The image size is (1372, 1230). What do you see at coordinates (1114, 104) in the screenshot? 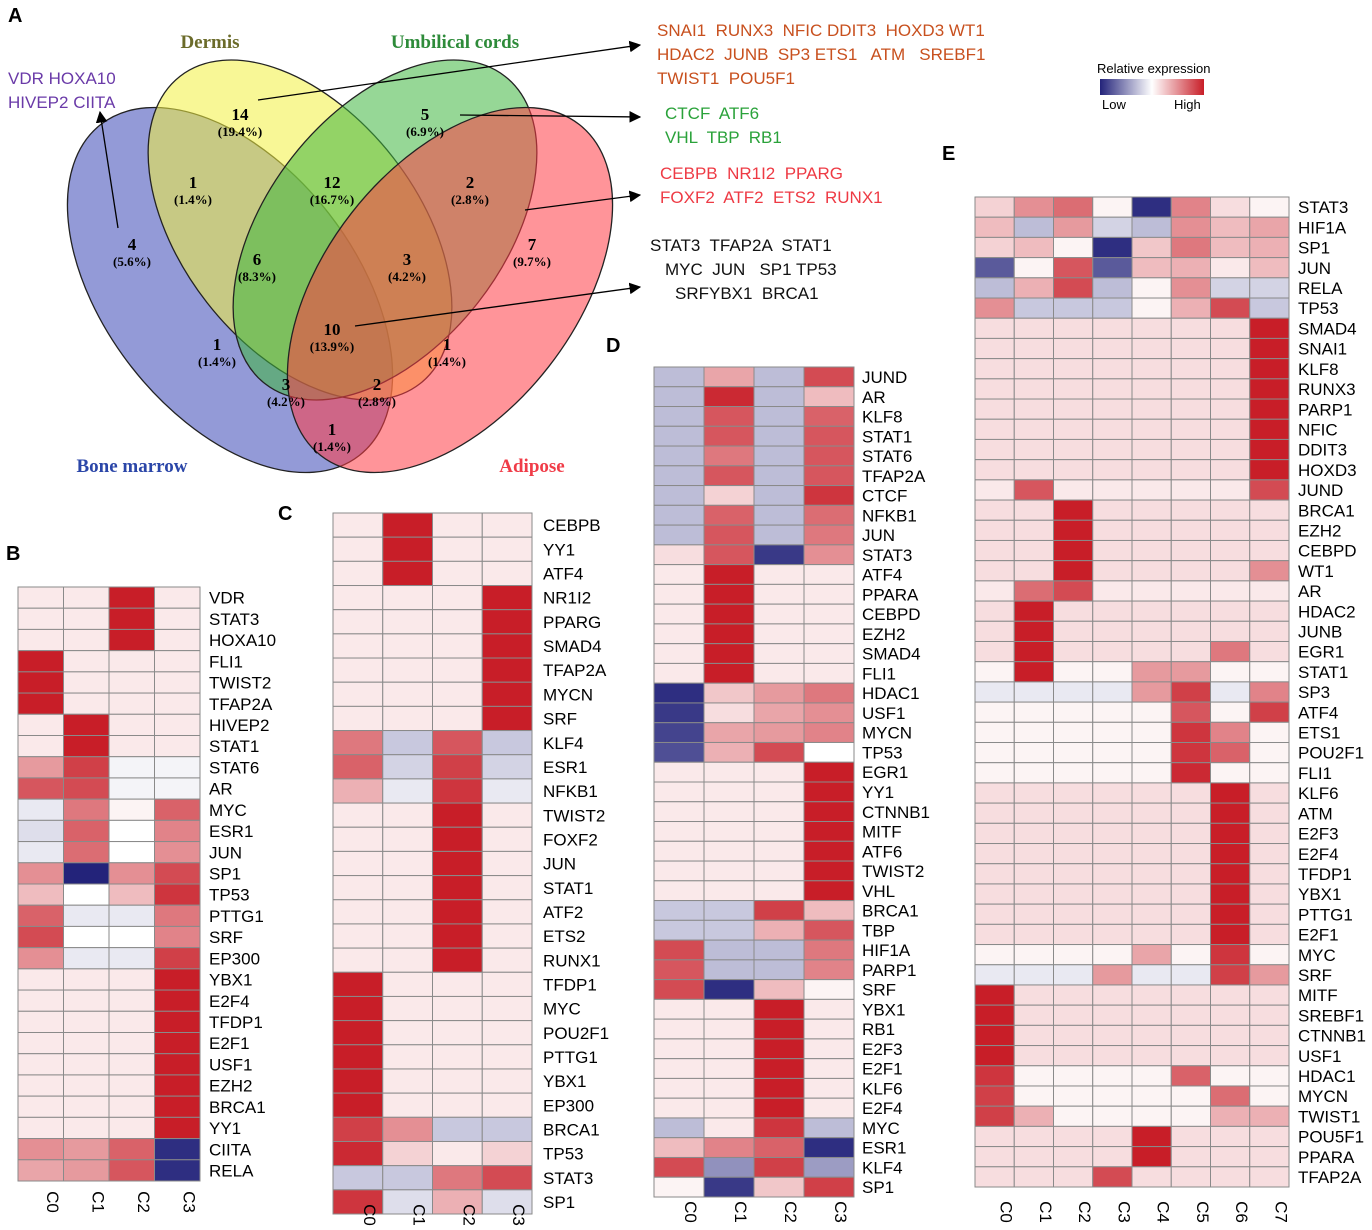
I see `legend-low: Low` at bounding box center [1114, 104].